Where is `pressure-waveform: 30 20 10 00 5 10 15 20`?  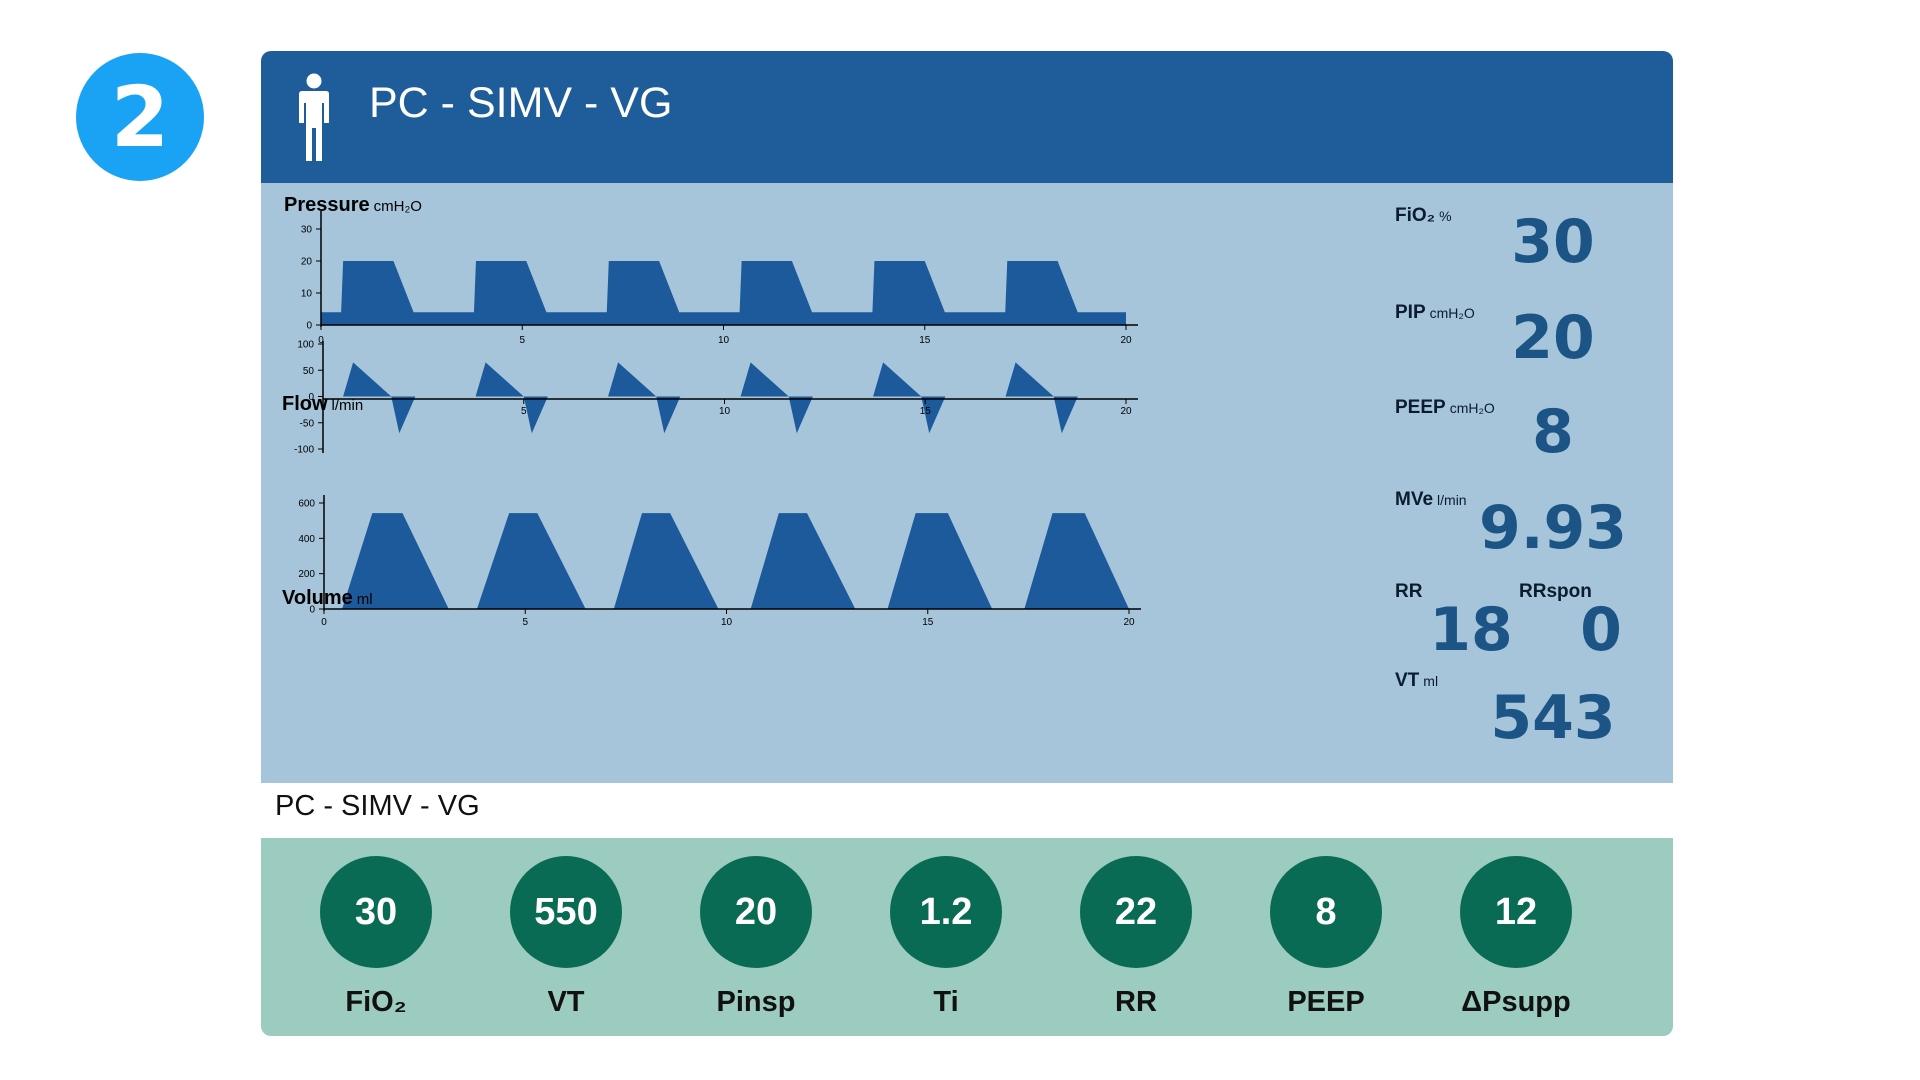 pressure-waveform: 30 20 10 00 5 10 15 20 is located at coordinates (719, 278).